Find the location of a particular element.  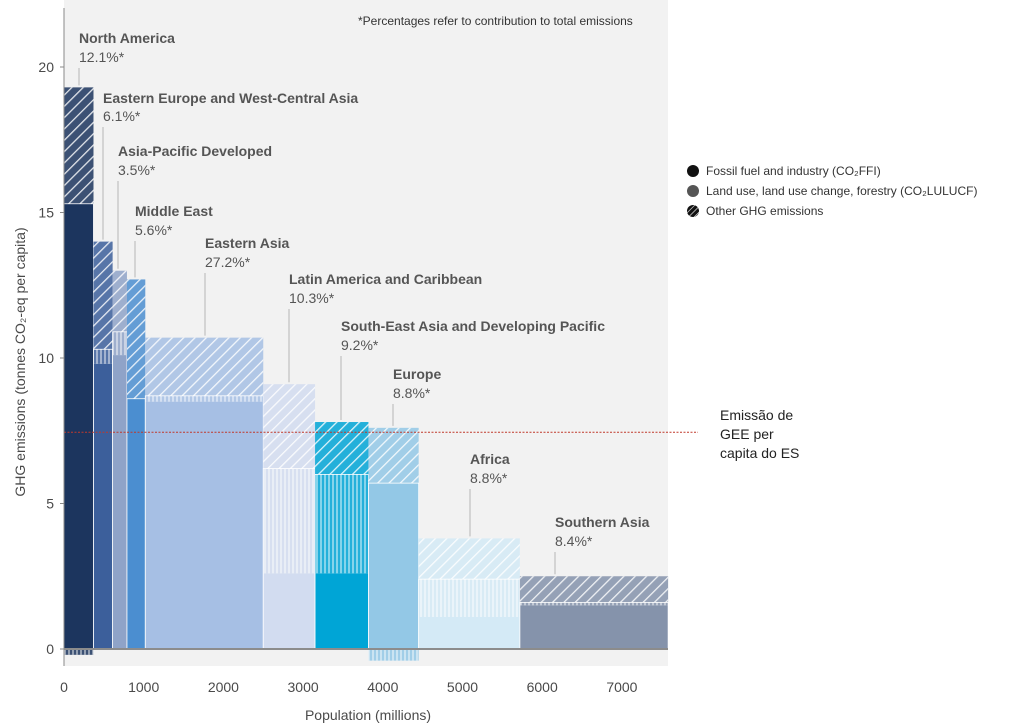

x-tick-label-1000: 1000 is located at coordinates (143, 687).